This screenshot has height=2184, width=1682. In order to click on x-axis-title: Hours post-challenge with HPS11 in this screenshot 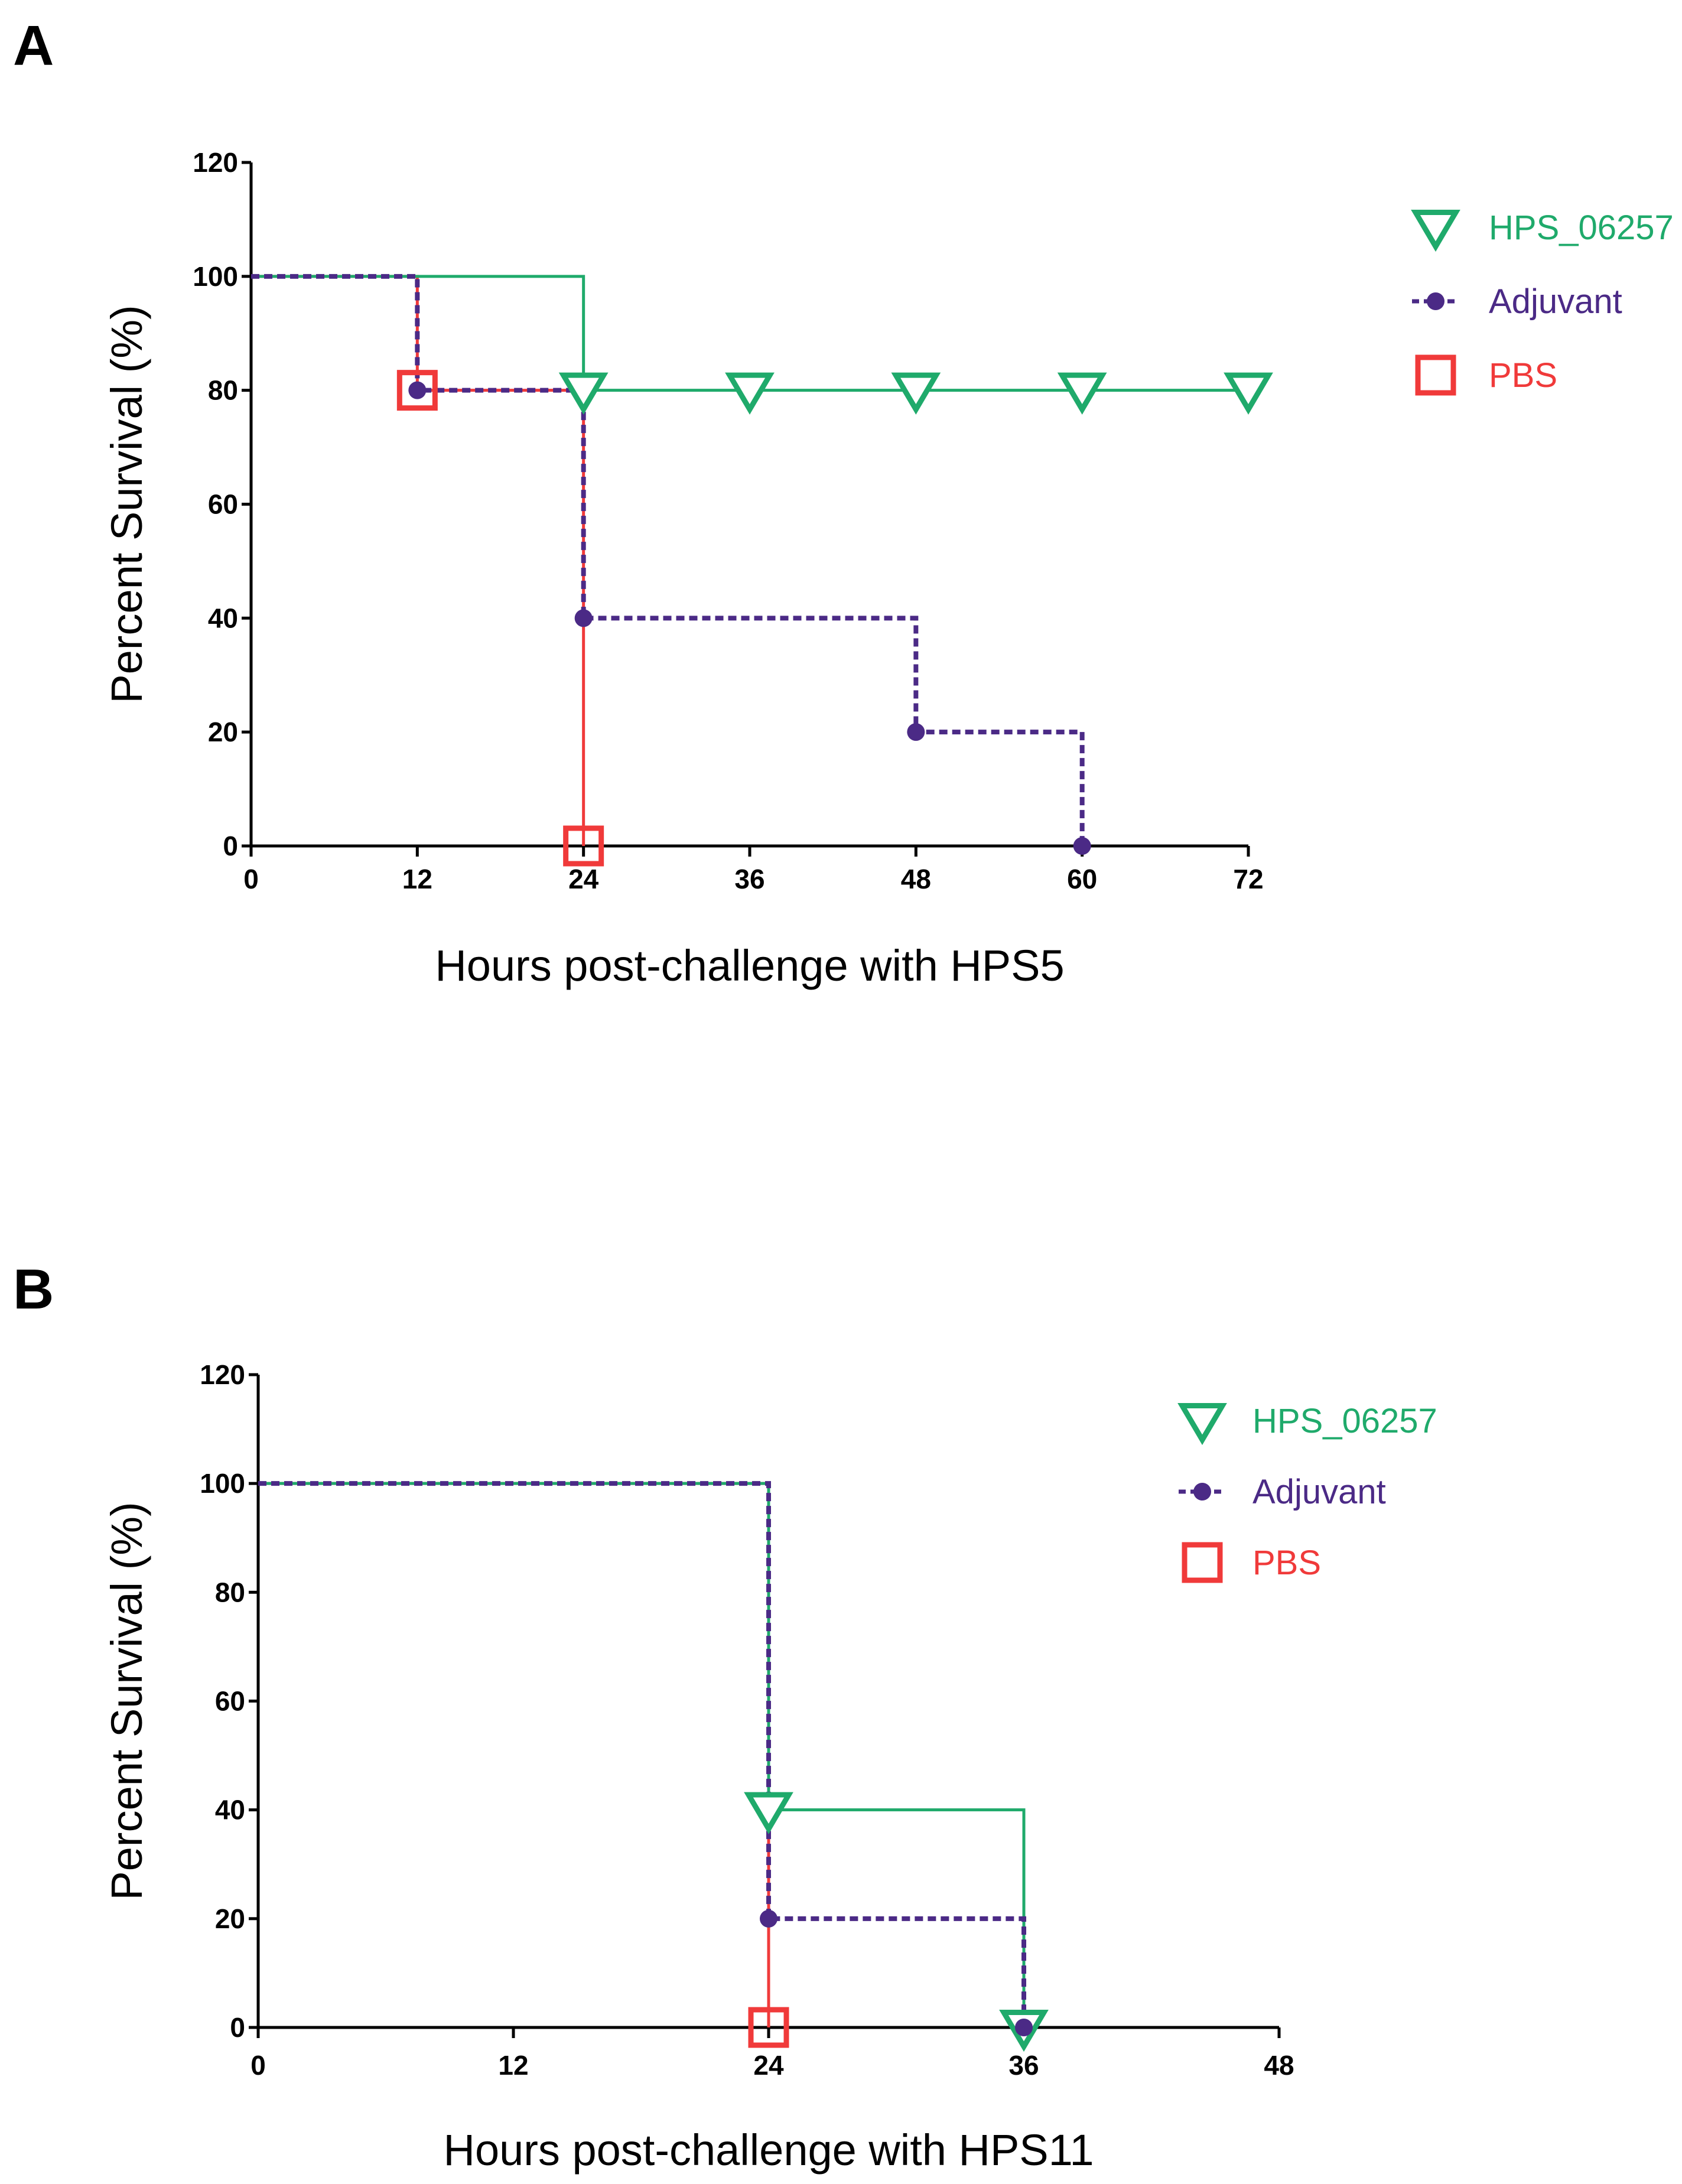, I will do `click(769, 2150)`.